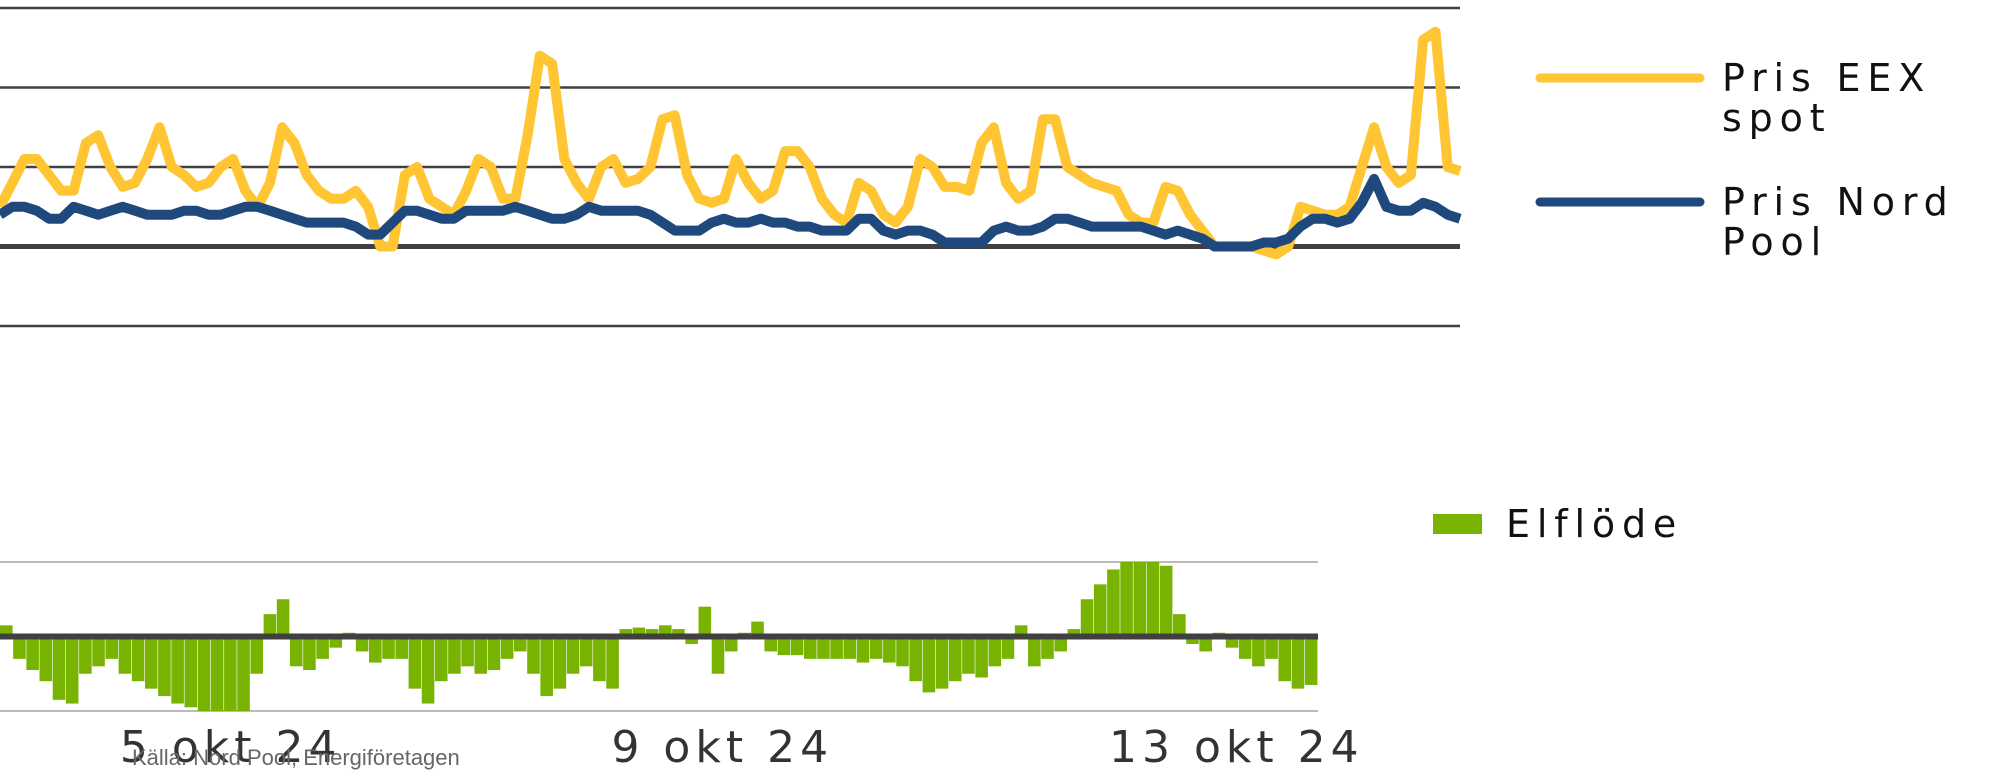 This screenshot has width=2015, height=775. I want to click on x-tick-label: 5 okt 24, so click(231, 747).